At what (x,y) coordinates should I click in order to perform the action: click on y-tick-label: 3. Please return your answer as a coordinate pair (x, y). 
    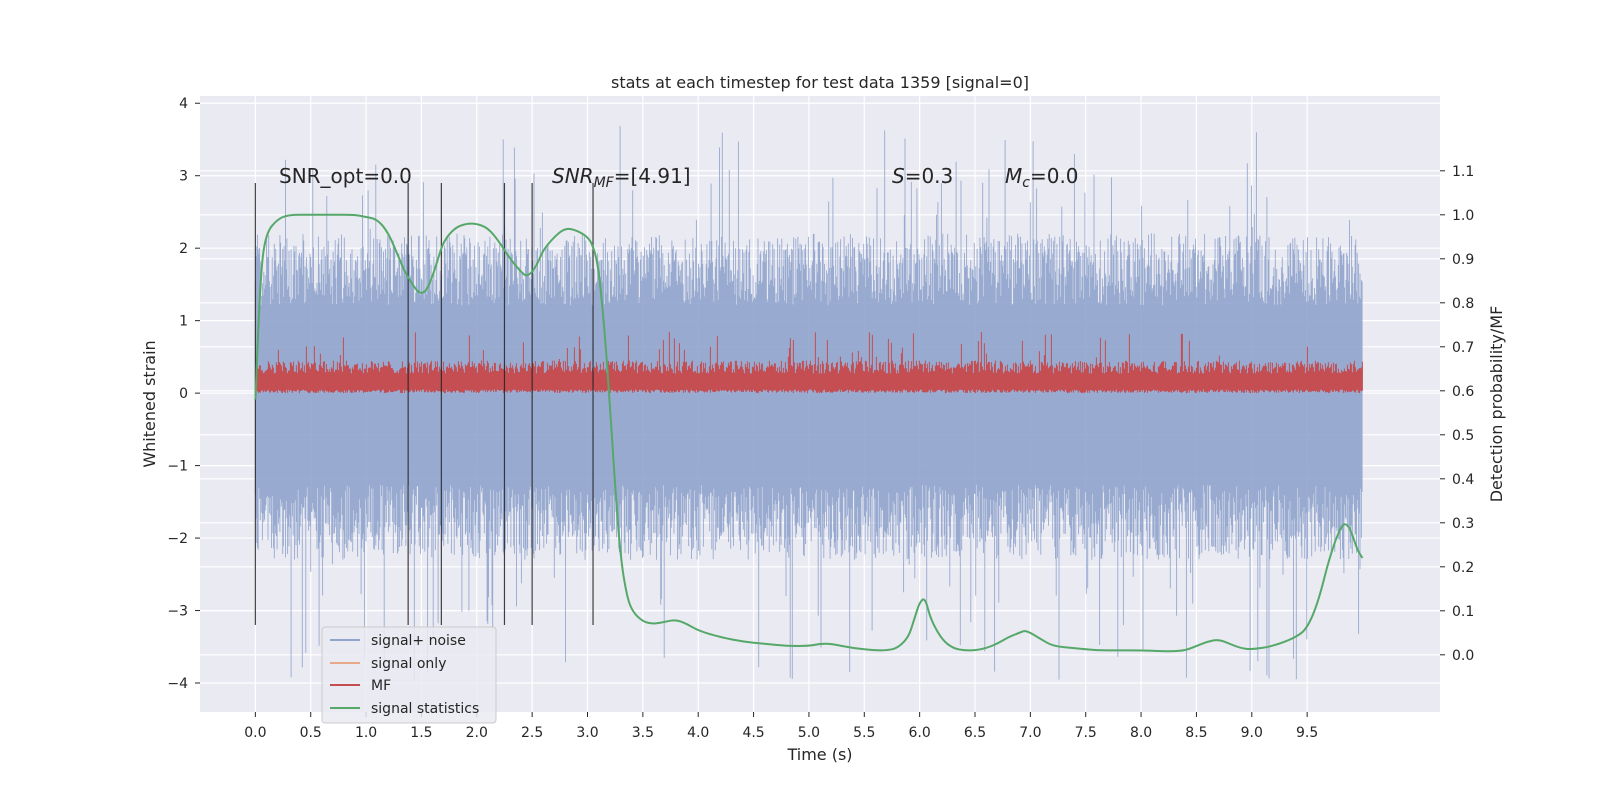
    Looking at the image, I should click on (183, 177).